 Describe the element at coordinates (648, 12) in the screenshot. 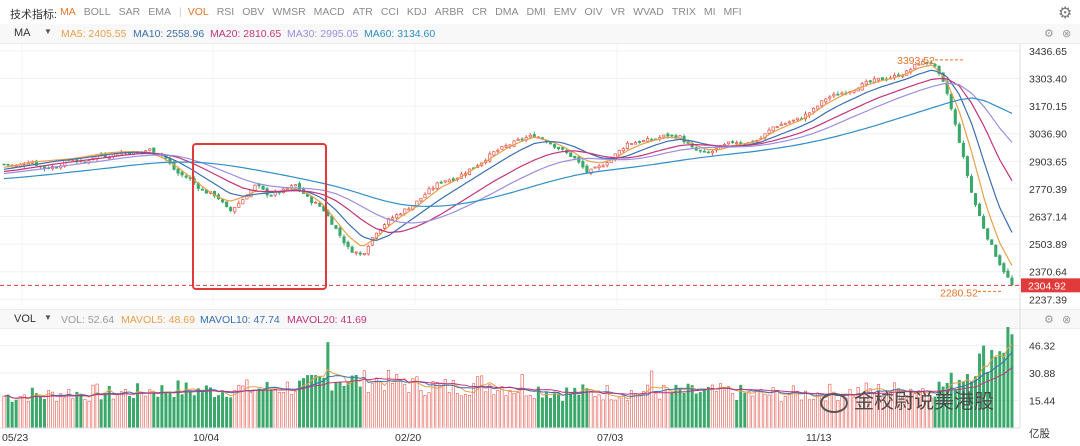

I see `tab-wvad: WVAD` at that location.